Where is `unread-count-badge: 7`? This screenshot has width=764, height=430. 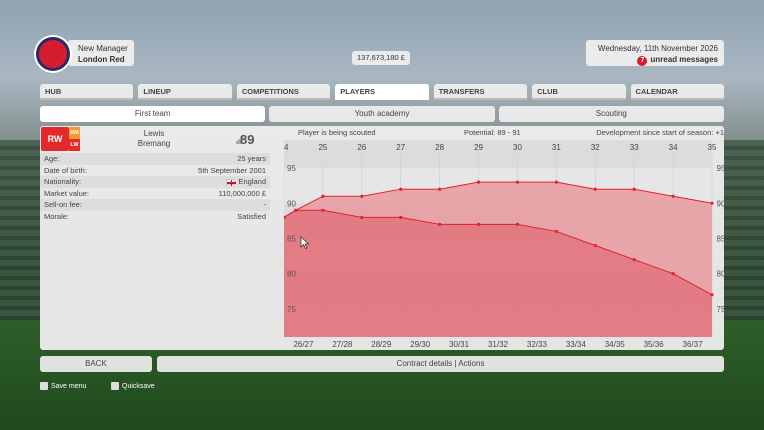
unread-count-badge: 7 is located at coordinates (642, 61).